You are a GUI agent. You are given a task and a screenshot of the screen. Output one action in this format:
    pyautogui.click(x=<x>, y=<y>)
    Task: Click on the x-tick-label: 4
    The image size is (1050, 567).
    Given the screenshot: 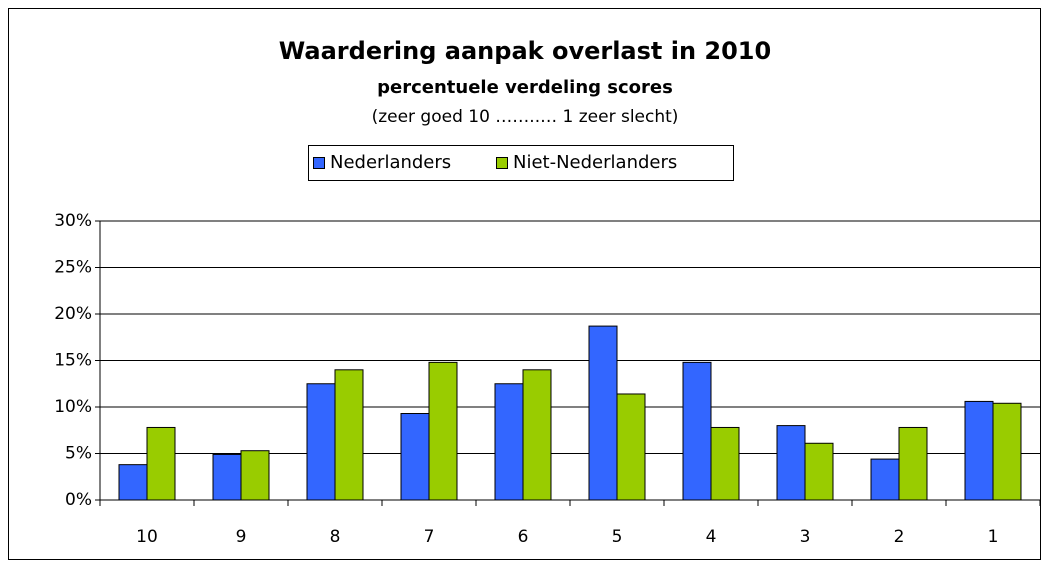 What is the action you would take?
    pyautogui.click(x=711, y=537)
    